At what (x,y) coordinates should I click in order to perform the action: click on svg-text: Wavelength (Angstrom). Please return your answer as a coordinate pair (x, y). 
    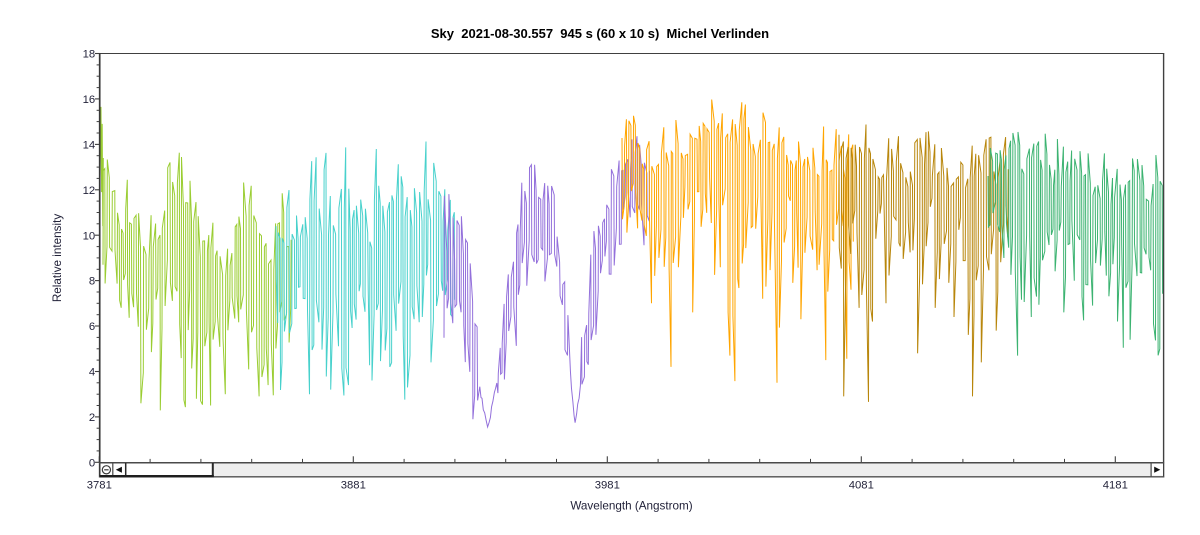
    Looking at the image, I should click on (631, 506).